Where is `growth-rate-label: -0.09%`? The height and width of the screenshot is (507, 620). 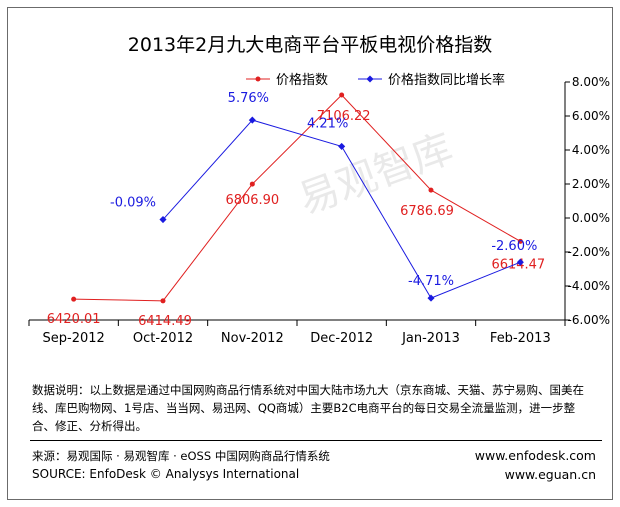
growth-rate-label: -0.09% is located at coordinates (133, 203).